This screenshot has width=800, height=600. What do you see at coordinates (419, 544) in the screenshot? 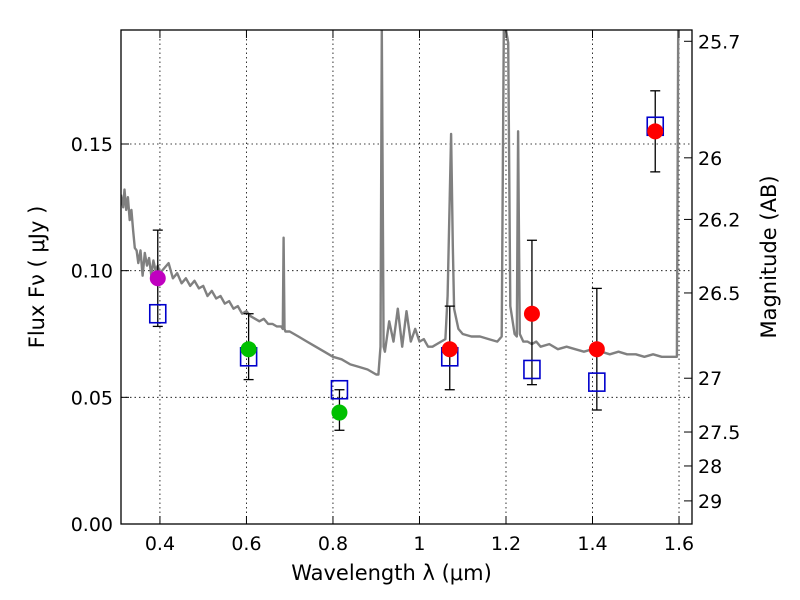
I see `x-tick-label: 1` at bounding box center [419, 544].